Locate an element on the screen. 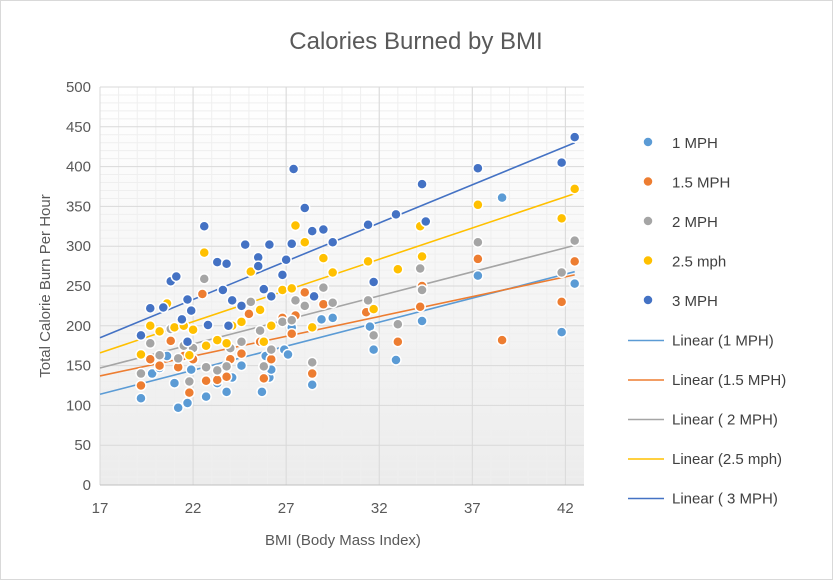 The height and width of the screenshot is (580, 833). x-tick-label: 42 is located at coordinates (565, 508).